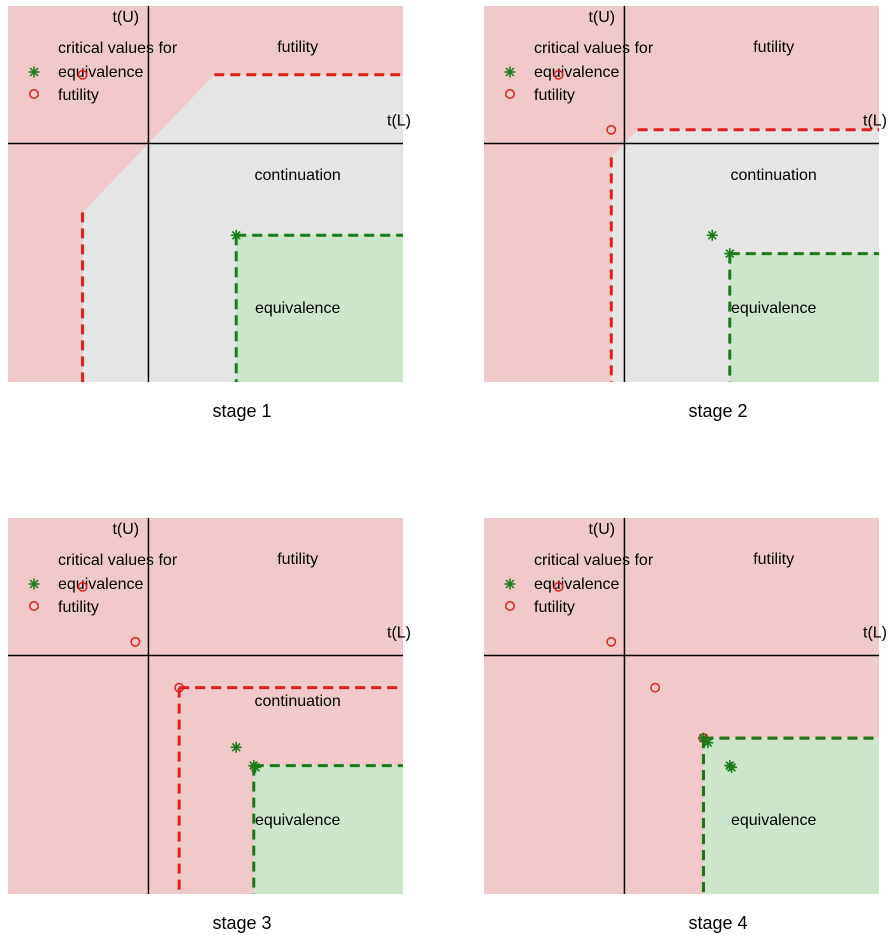 The height and width of the screenshot is (935, 892). What do you see at coordinates (717, 411) in the screenshot?
I see `stage-caption: stage 2` at bounding box center [717, 411].